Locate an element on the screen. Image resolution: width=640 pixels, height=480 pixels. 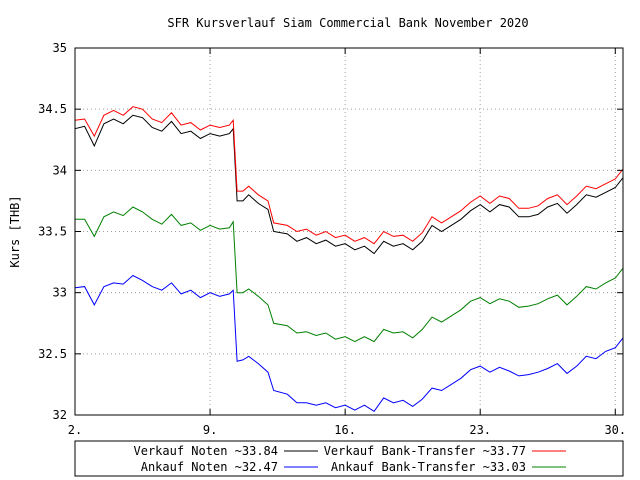
x-tick-label: 16. is located at coordinates (345, 430).